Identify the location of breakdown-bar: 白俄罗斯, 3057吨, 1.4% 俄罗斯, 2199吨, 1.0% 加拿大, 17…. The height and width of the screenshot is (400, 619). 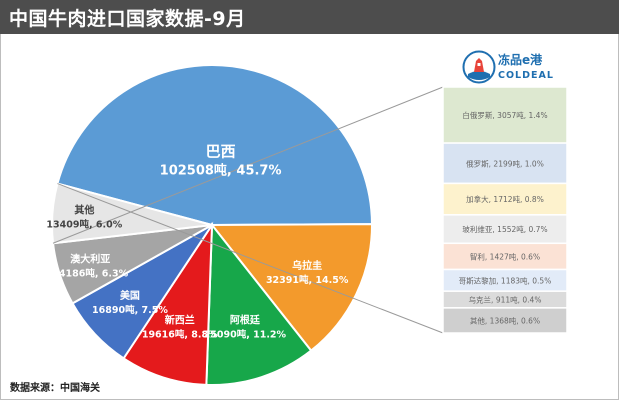
(505, 210).